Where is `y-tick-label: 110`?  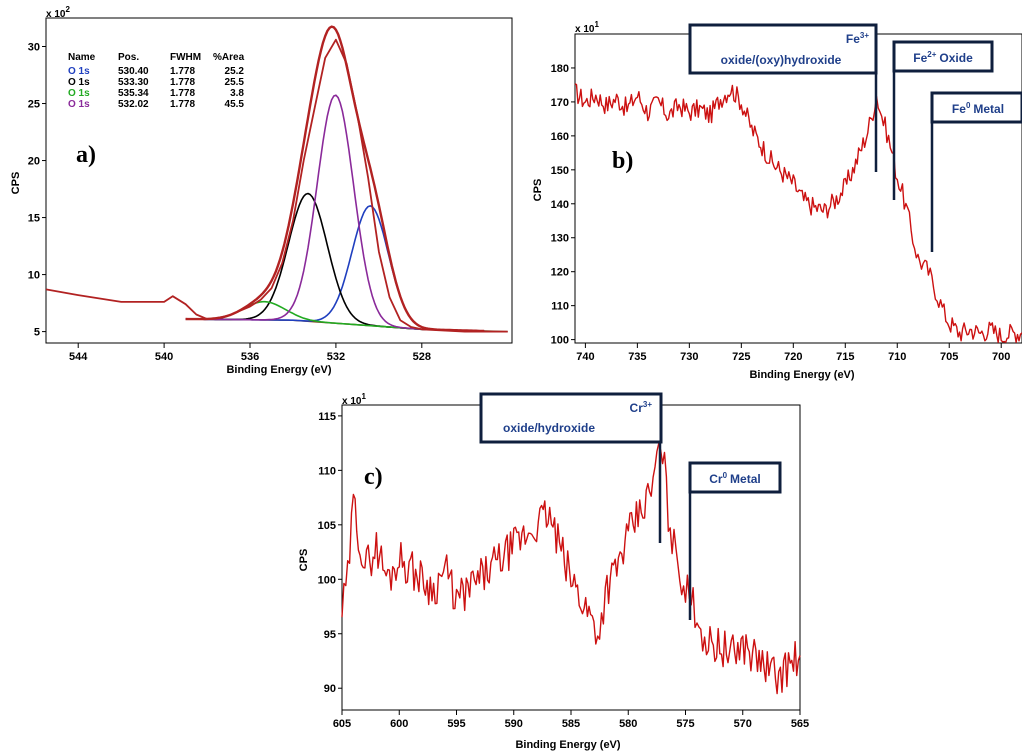
y-tick-label: 110 is located at coordinates (560, 307).